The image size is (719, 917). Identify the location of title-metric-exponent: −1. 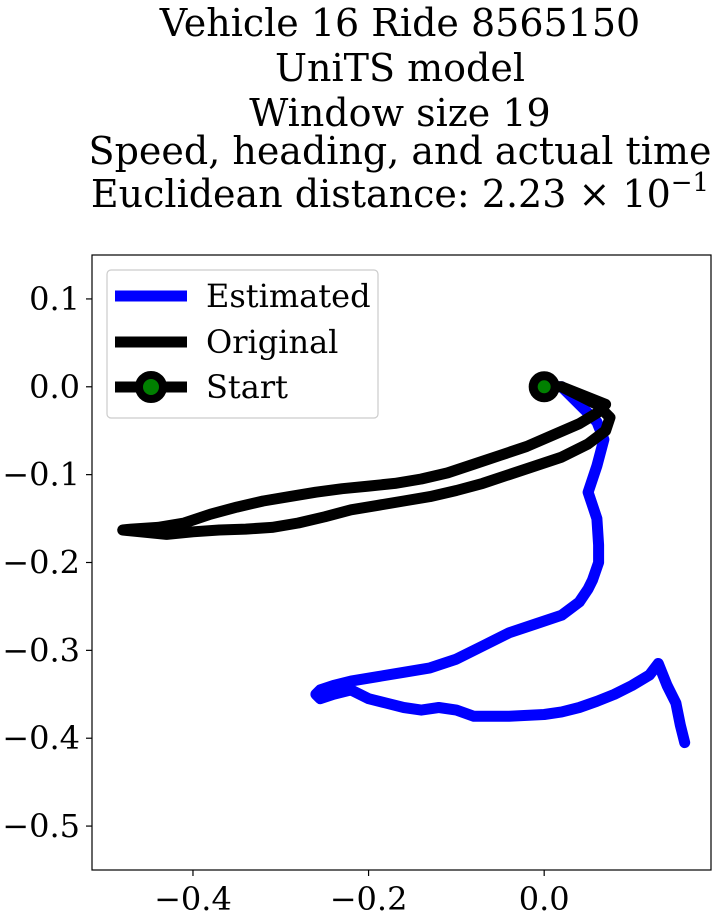
(690, 183).